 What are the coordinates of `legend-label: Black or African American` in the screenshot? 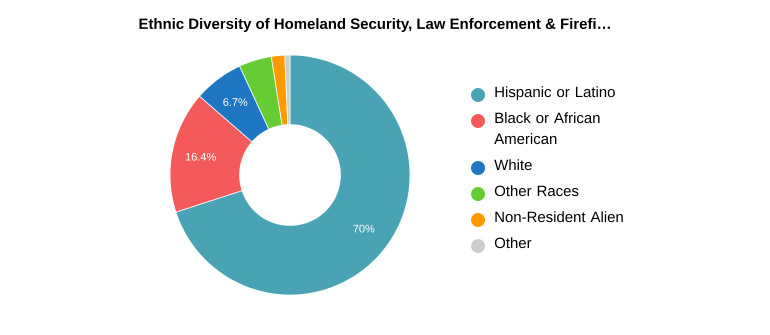 It's located at (547, 128).